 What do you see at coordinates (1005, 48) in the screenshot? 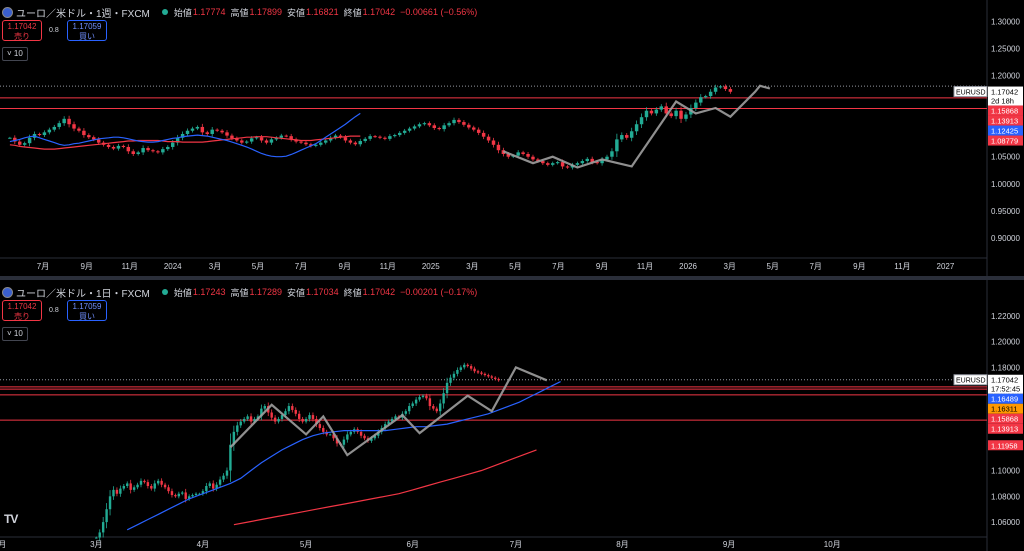
I see `y-tick-label: 1.25000` at bounding box center [1005, 48].